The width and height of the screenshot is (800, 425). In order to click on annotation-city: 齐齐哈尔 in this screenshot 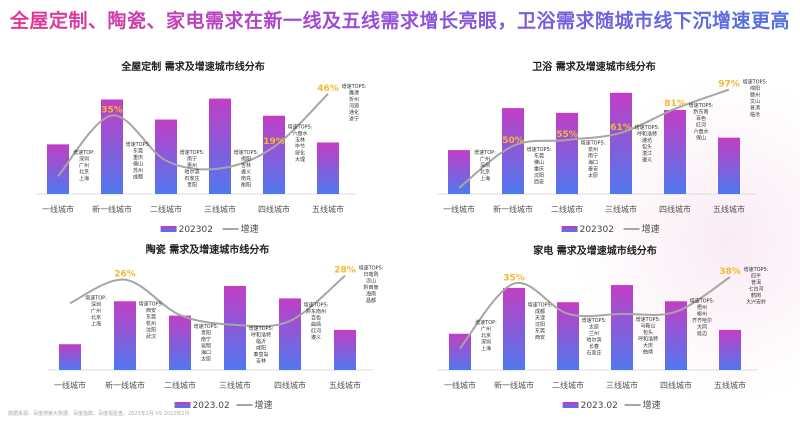, I will do `click(702, 320)`.